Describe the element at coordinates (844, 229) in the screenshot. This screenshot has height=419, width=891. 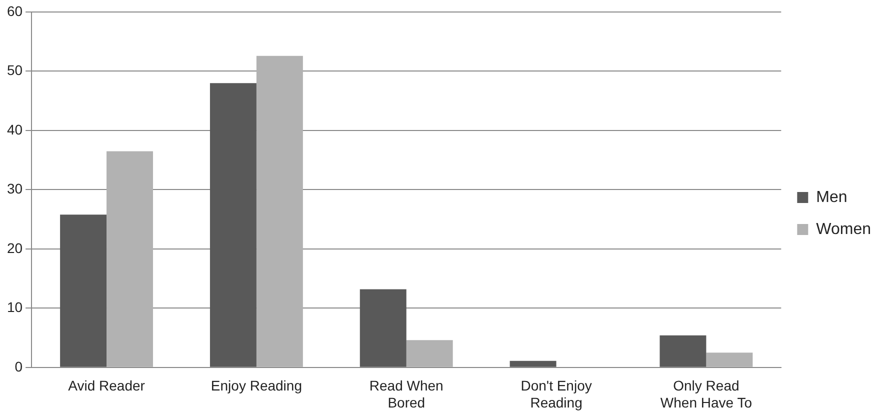
I see `legend-label: Women` at that location.